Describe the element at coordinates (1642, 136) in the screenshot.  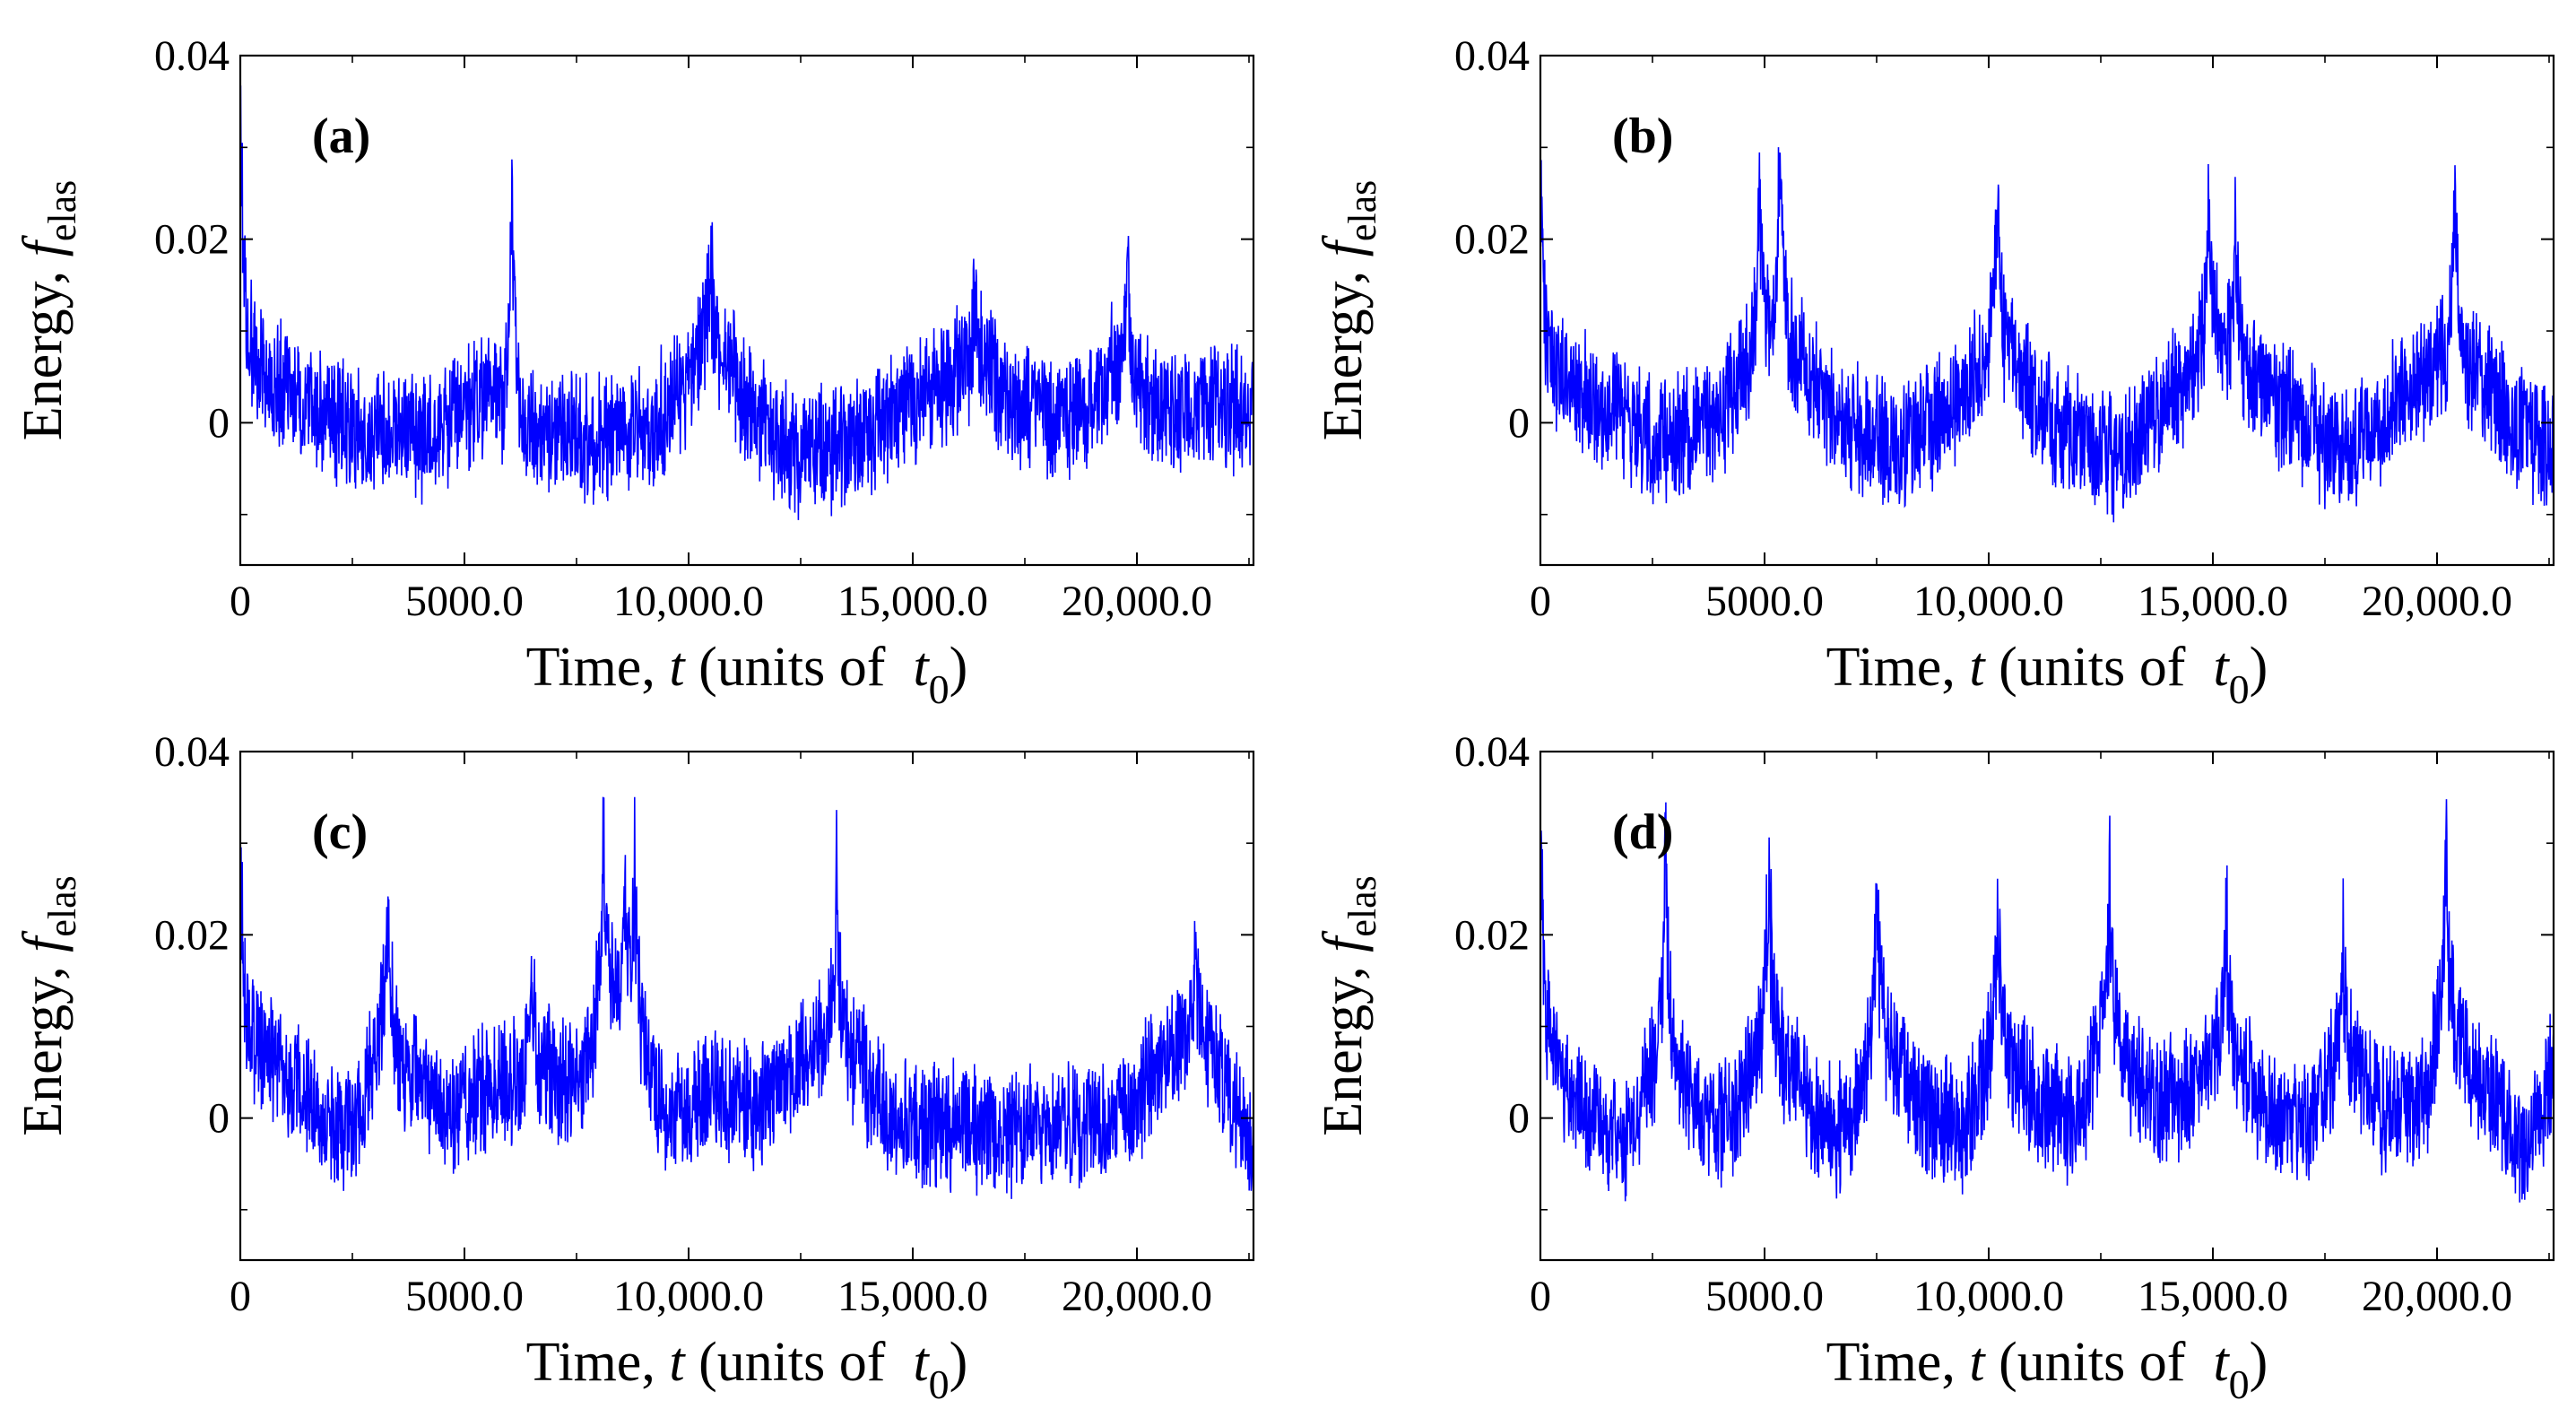
I see `panel-label: (b)` at that location.